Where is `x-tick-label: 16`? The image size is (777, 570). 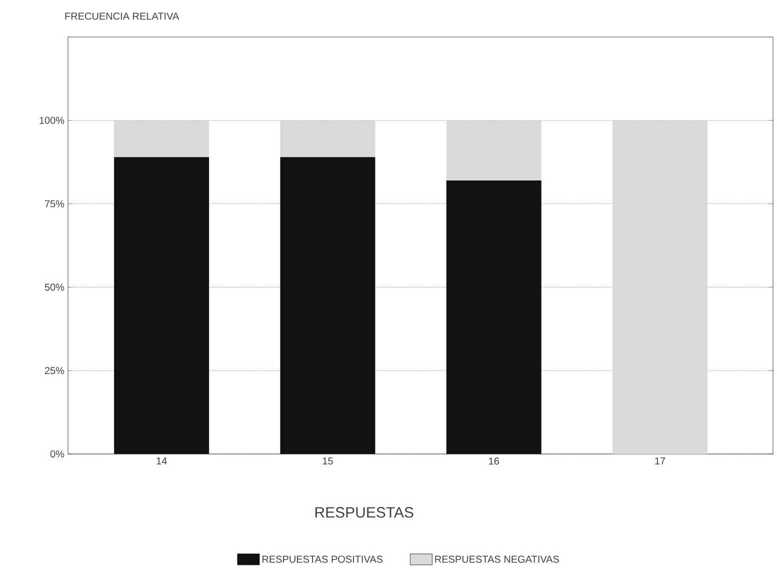 x-tick-label: 16 is located at coordinates (494, 461).